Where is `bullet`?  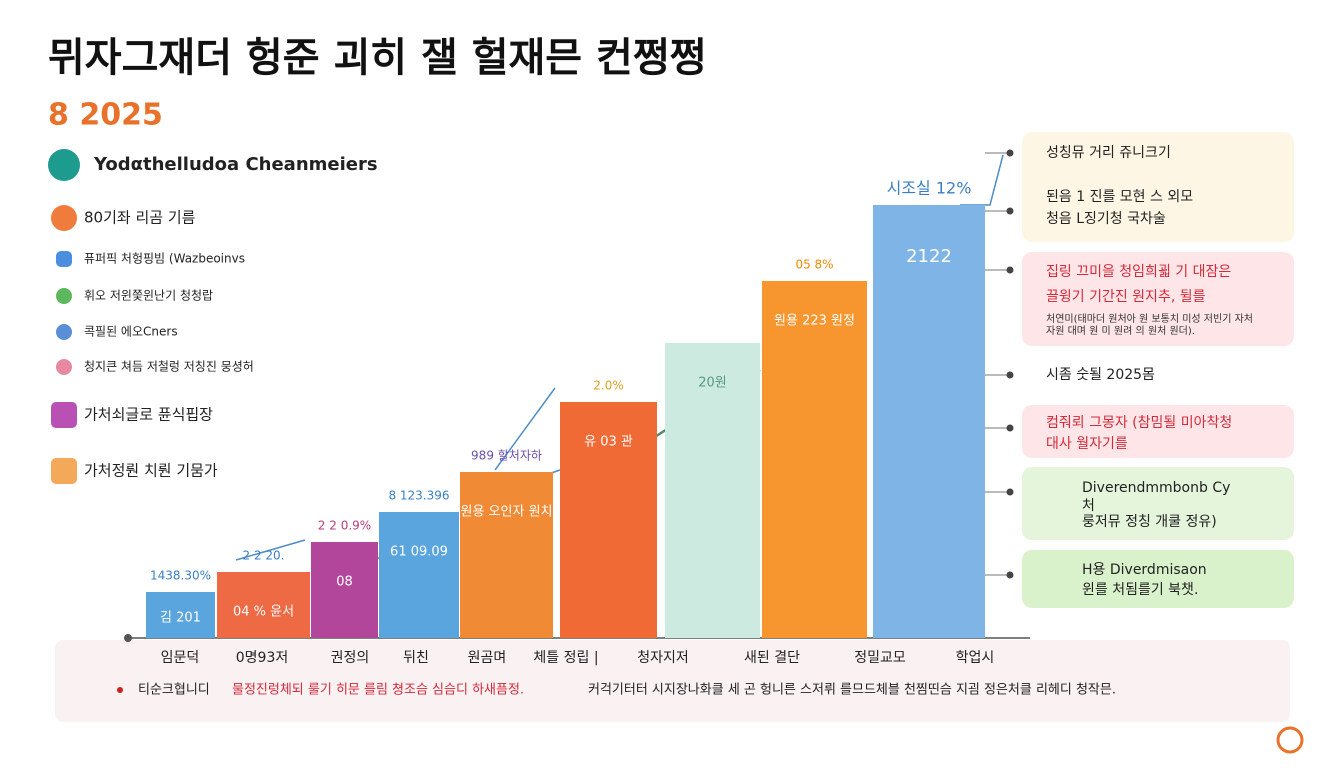
bullet is located at coordinates (120, 690).